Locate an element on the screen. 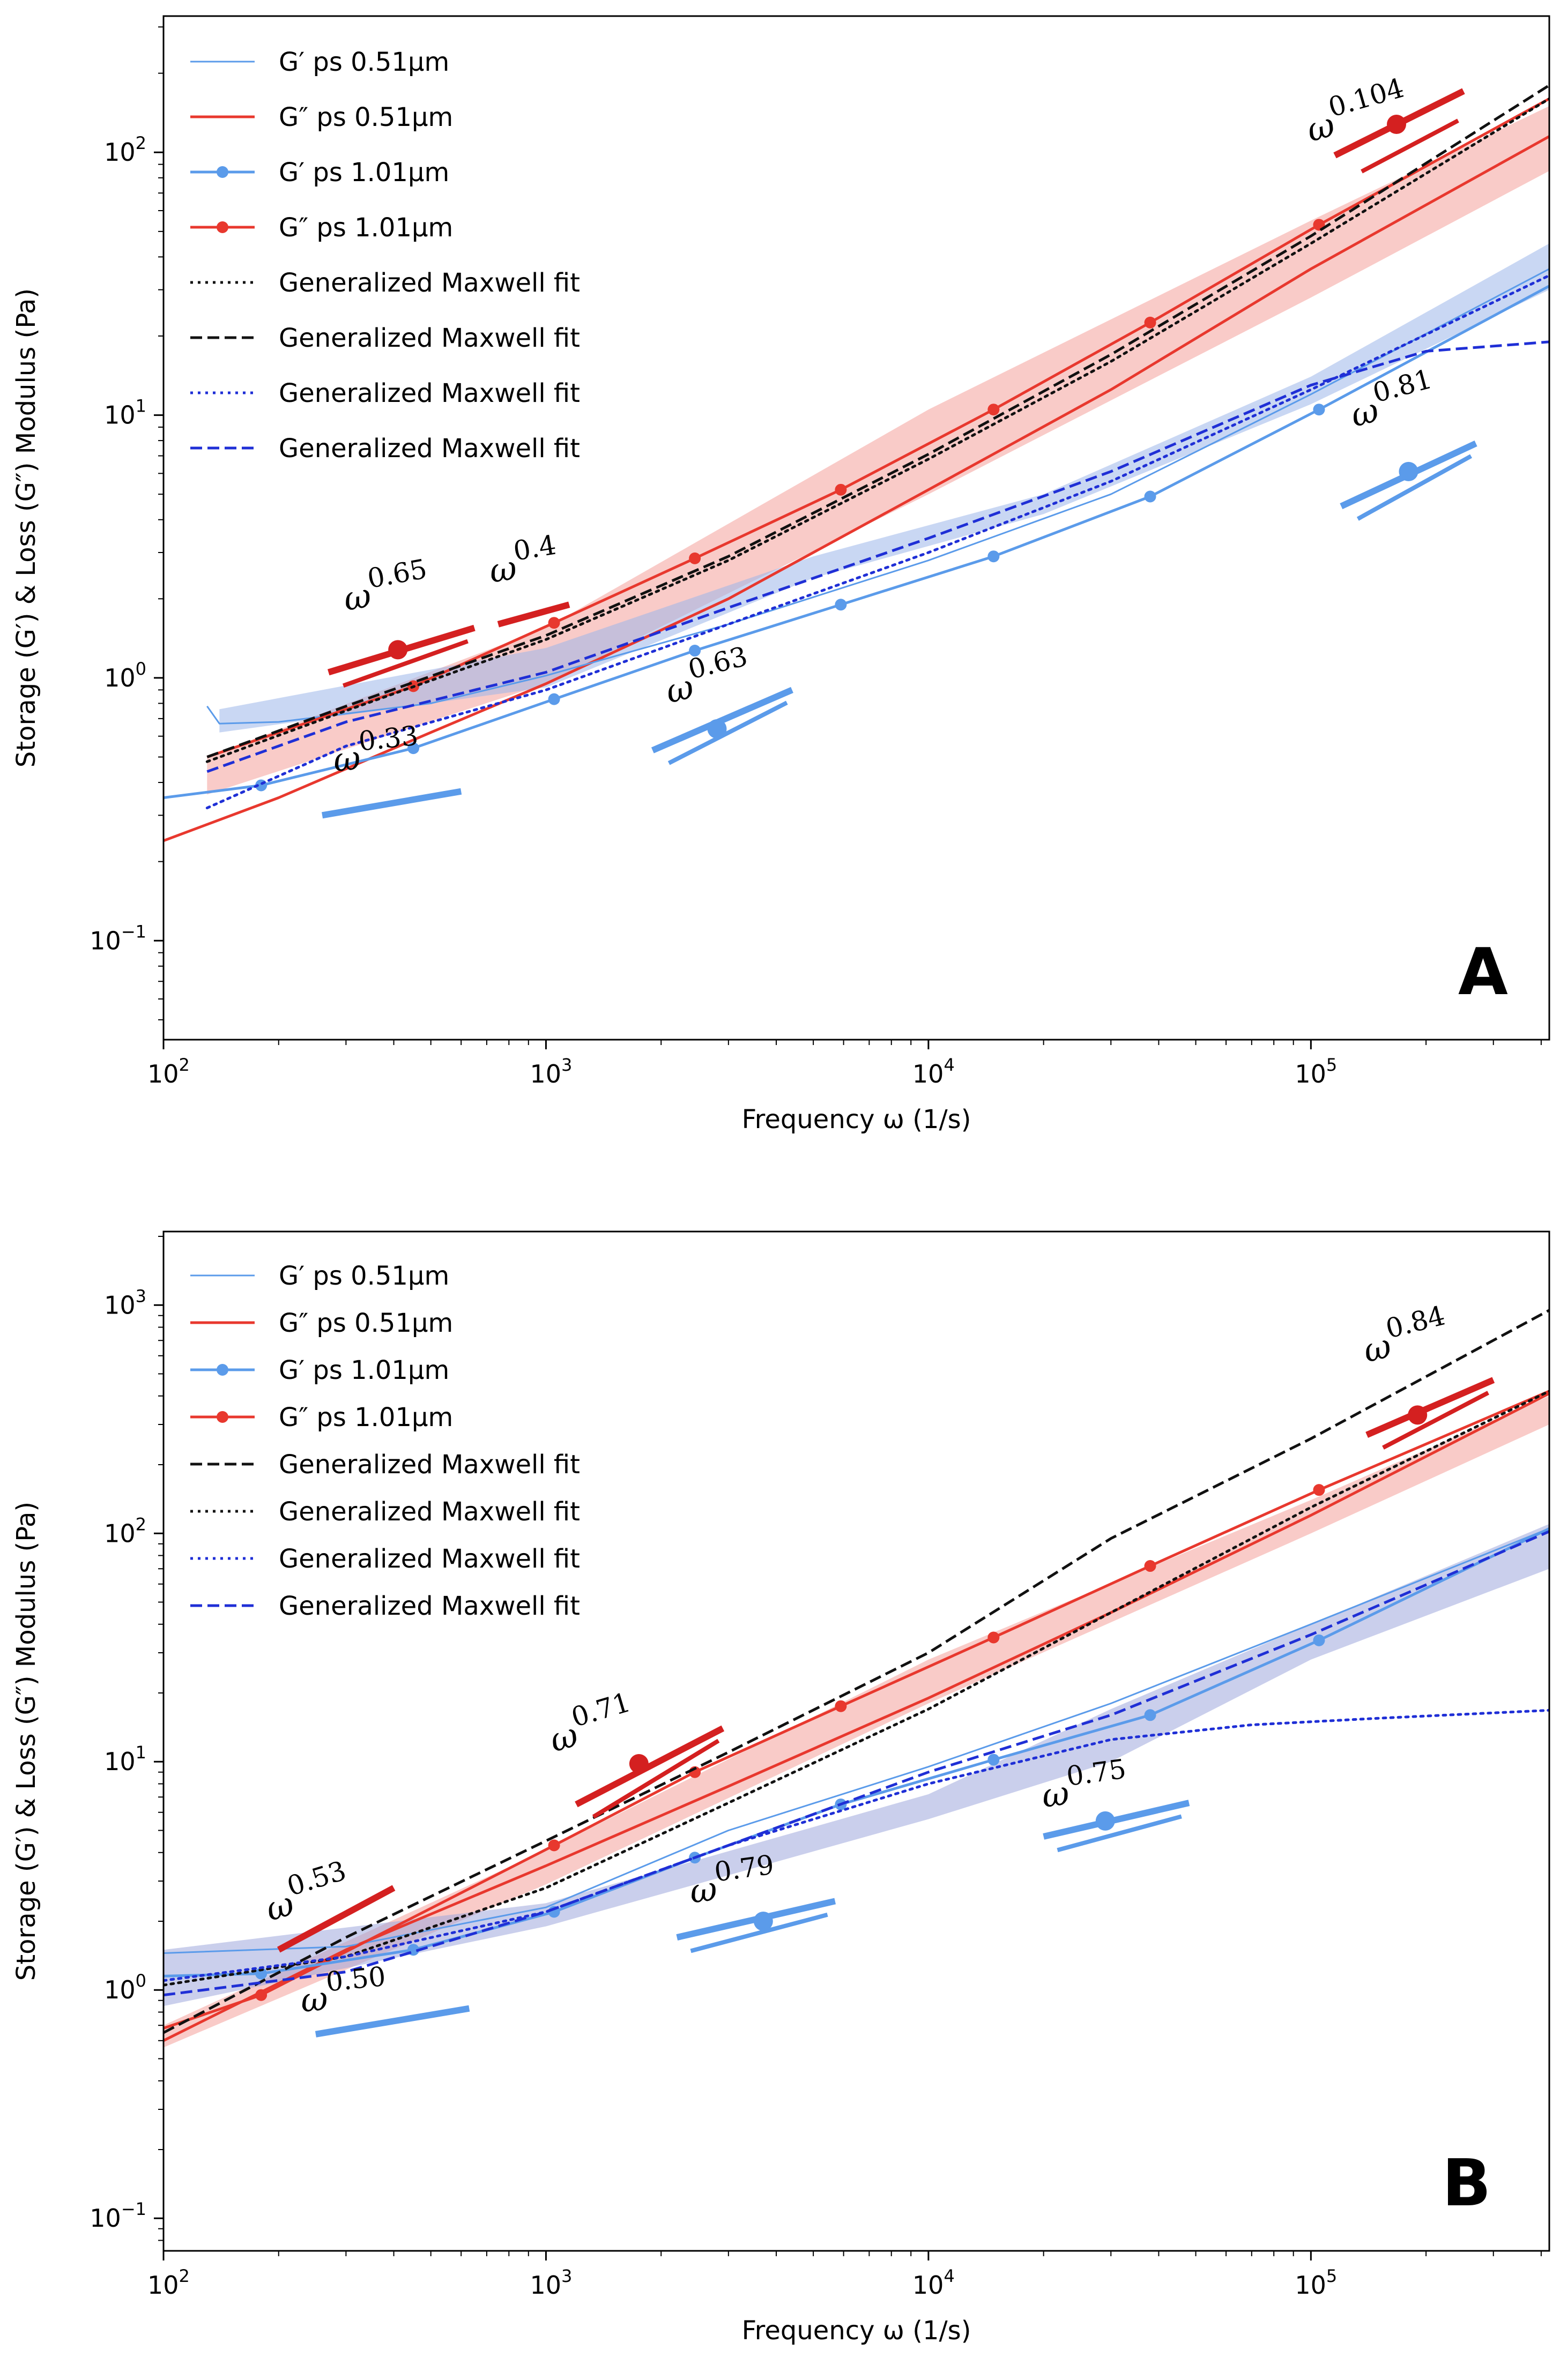 The image size is (1560, 2380). slope-exponent: 0.65 is located at coordinates (397, 573).